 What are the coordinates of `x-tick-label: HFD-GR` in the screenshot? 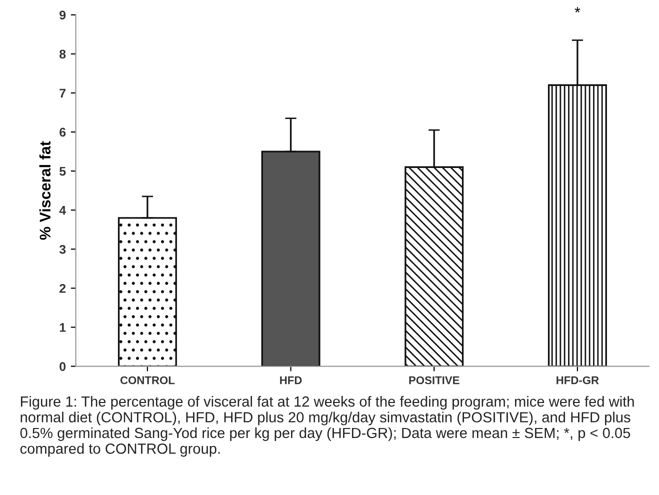 It's located at (577, 380).